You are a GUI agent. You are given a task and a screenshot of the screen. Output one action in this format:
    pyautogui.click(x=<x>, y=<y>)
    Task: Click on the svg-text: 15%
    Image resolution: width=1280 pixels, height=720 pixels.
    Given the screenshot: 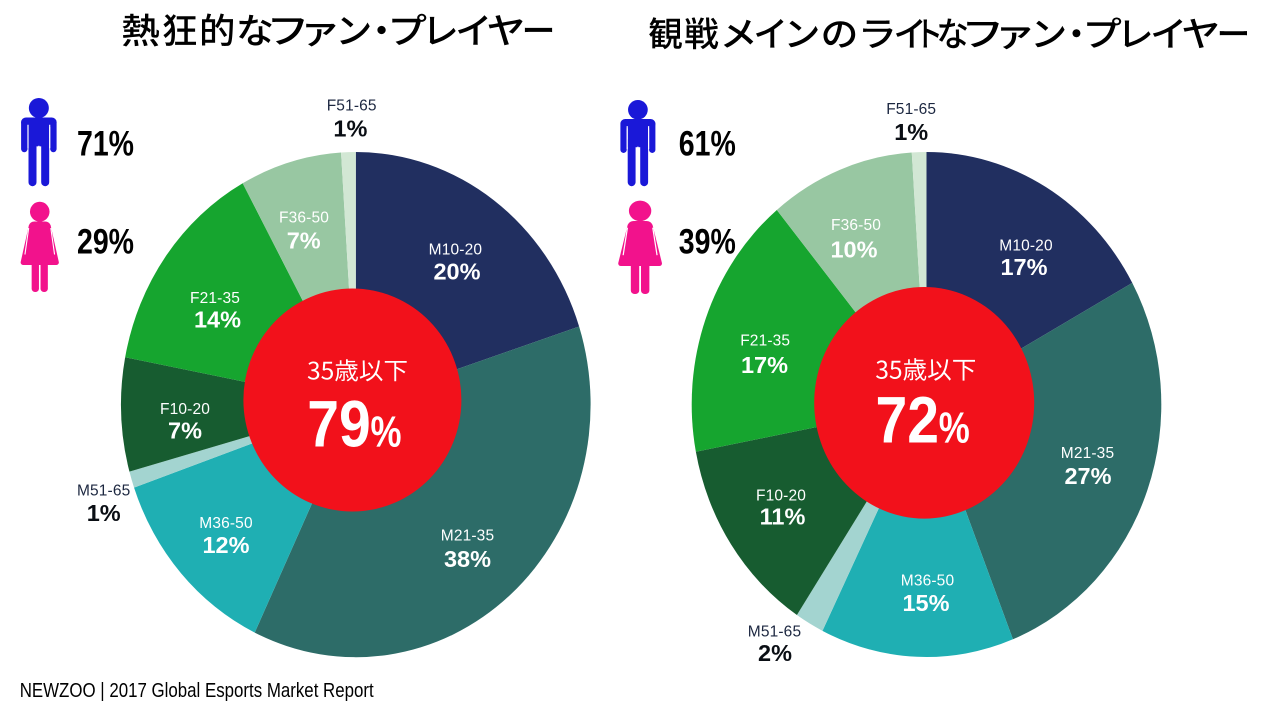 What is the action you would take?
    pyautogui.click(x=925, y=603)
    